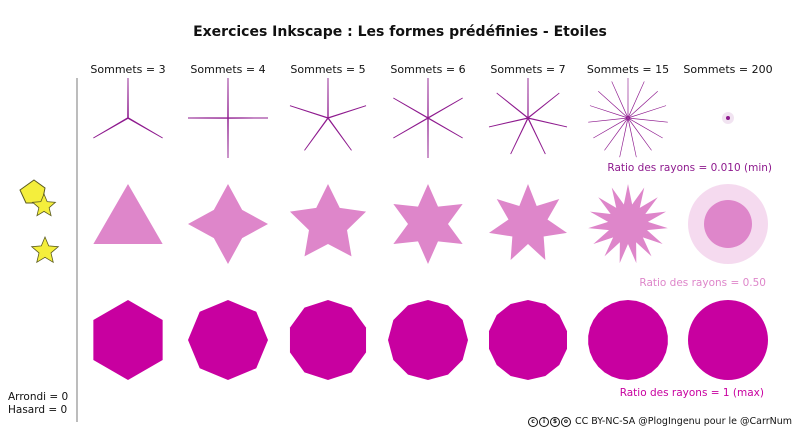 This screenshot has width=800, height=438. I want to click on rounded-param: Arrondi = 0, so click(38, 397).